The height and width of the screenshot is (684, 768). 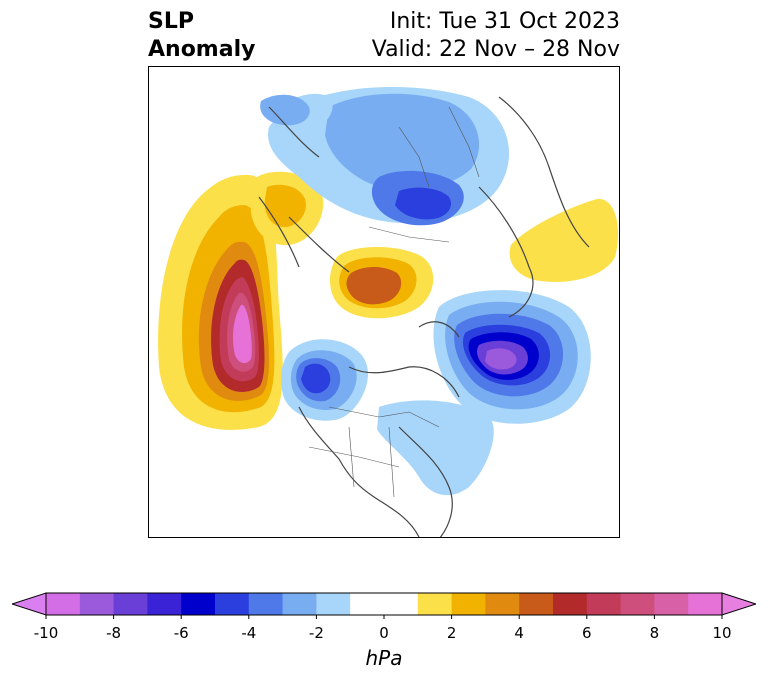 I want to click on arctic-high-contours, so click(x=381, y=282).